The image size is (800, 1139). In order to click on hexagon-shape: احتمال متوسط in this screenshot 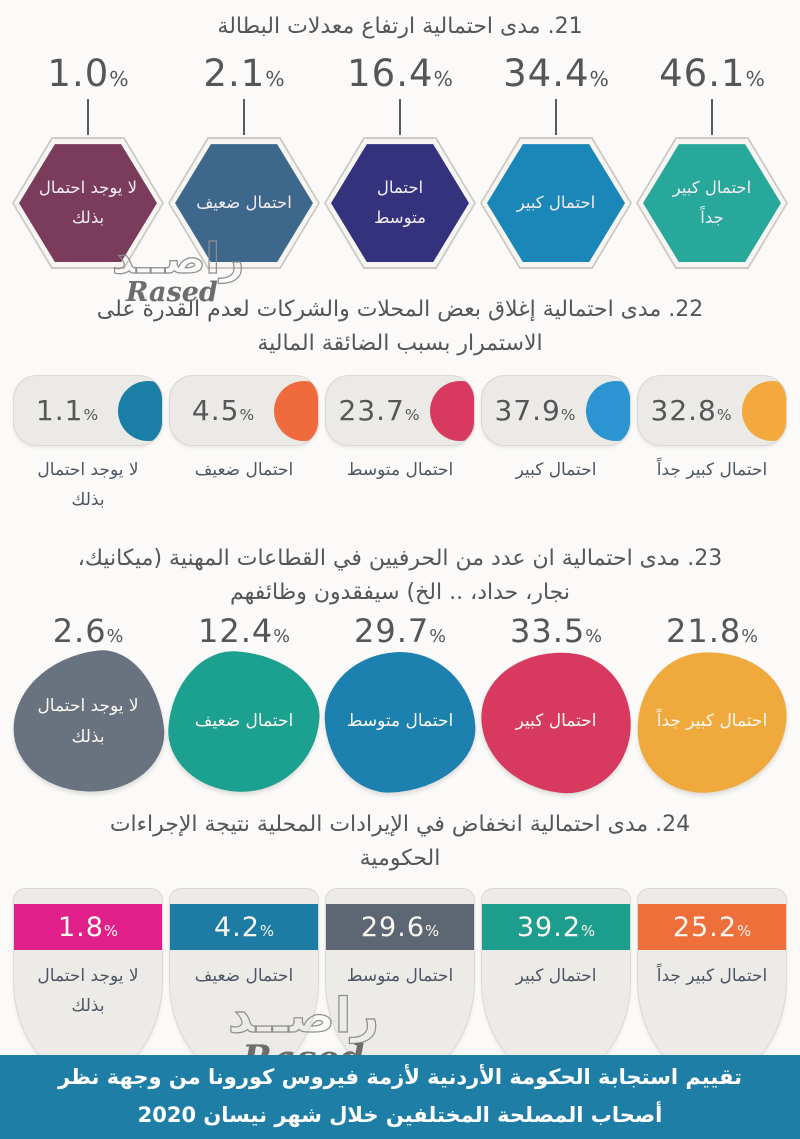, I will do `click(400, 203)`.